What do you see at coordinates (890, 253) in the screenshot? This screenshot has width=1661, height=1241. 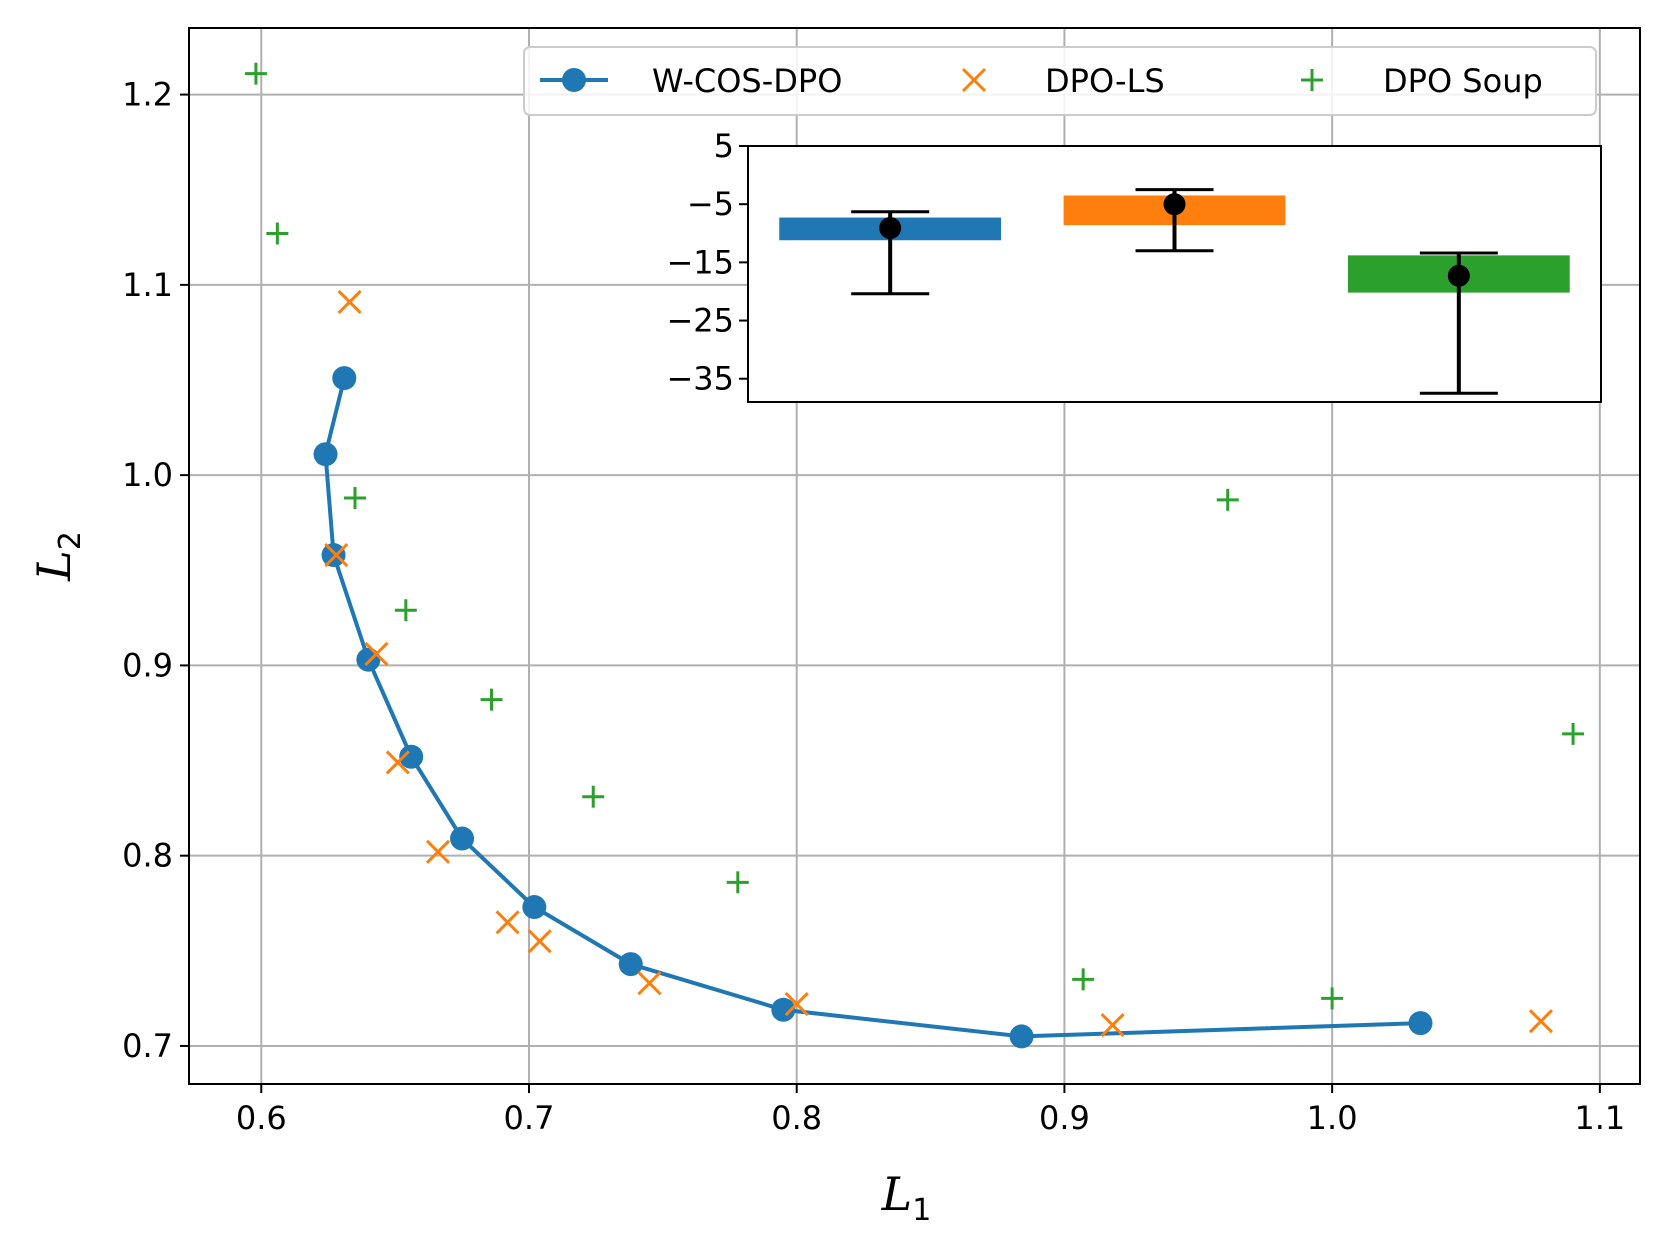 I see `inset-bar-group-w-cos-dpo` at bounding box center [890, 253].